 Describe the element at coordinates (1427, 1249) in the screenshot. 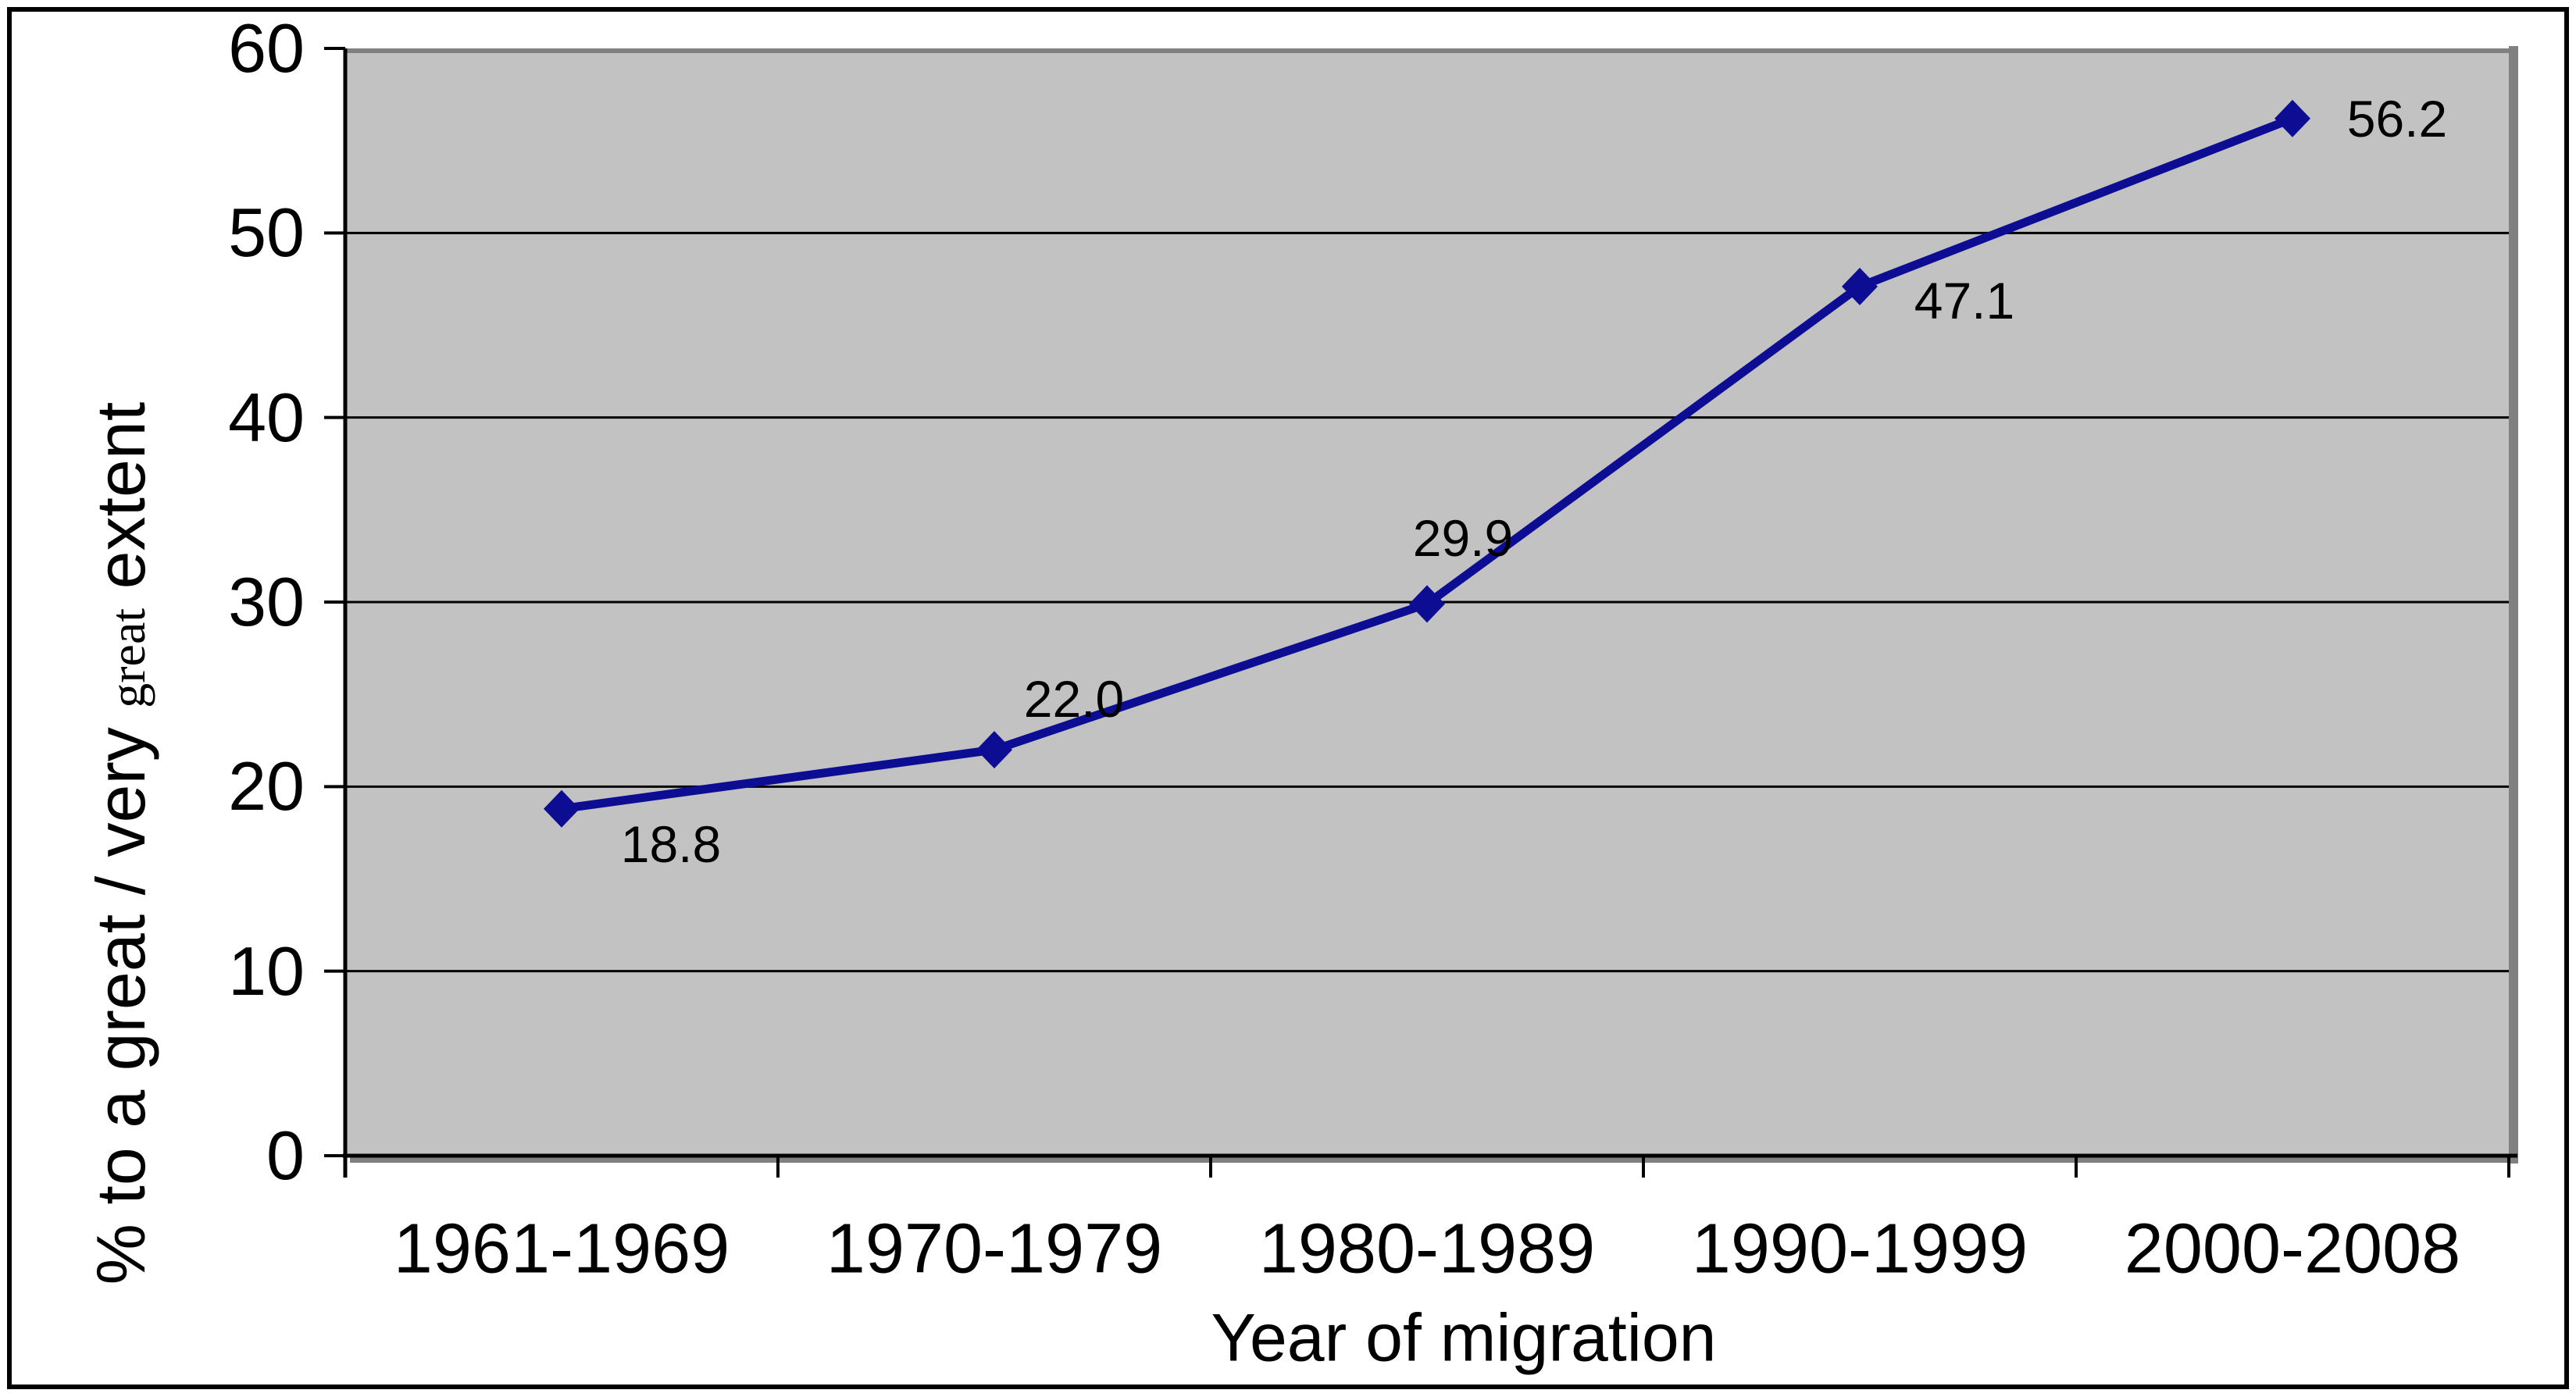

I see `x-category-label: 1980-1989` at that location.